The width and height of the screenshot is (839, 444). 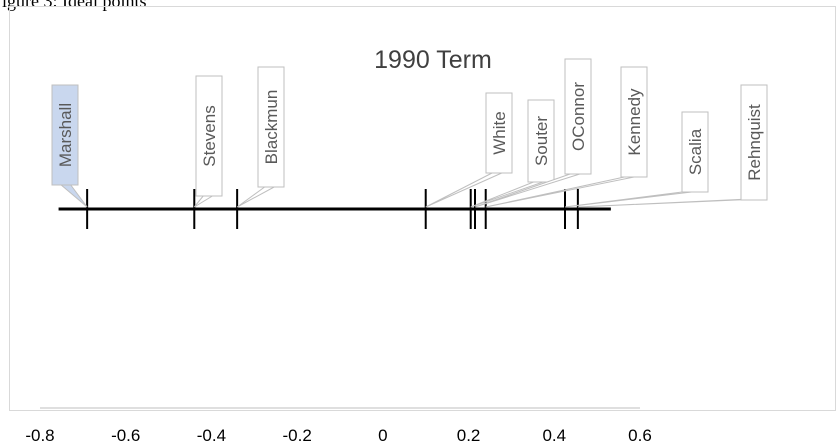 What do you see at coordinates (382, 435) in the screenshot?
I see `x-tick-label: 0` at bounding box center [382, 435].